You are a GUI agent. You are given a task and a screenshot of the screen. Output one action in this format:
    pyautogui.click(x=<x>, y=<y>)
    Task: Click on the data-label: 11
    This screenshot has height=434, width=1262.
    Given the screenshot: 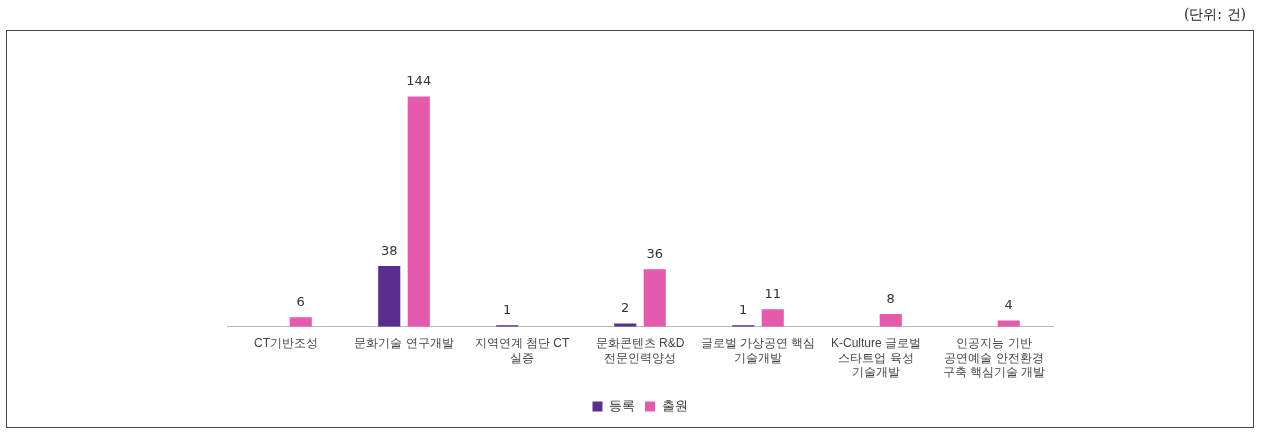 What is the action you would take?
    pyautogui.click(x=773, y=294)
    